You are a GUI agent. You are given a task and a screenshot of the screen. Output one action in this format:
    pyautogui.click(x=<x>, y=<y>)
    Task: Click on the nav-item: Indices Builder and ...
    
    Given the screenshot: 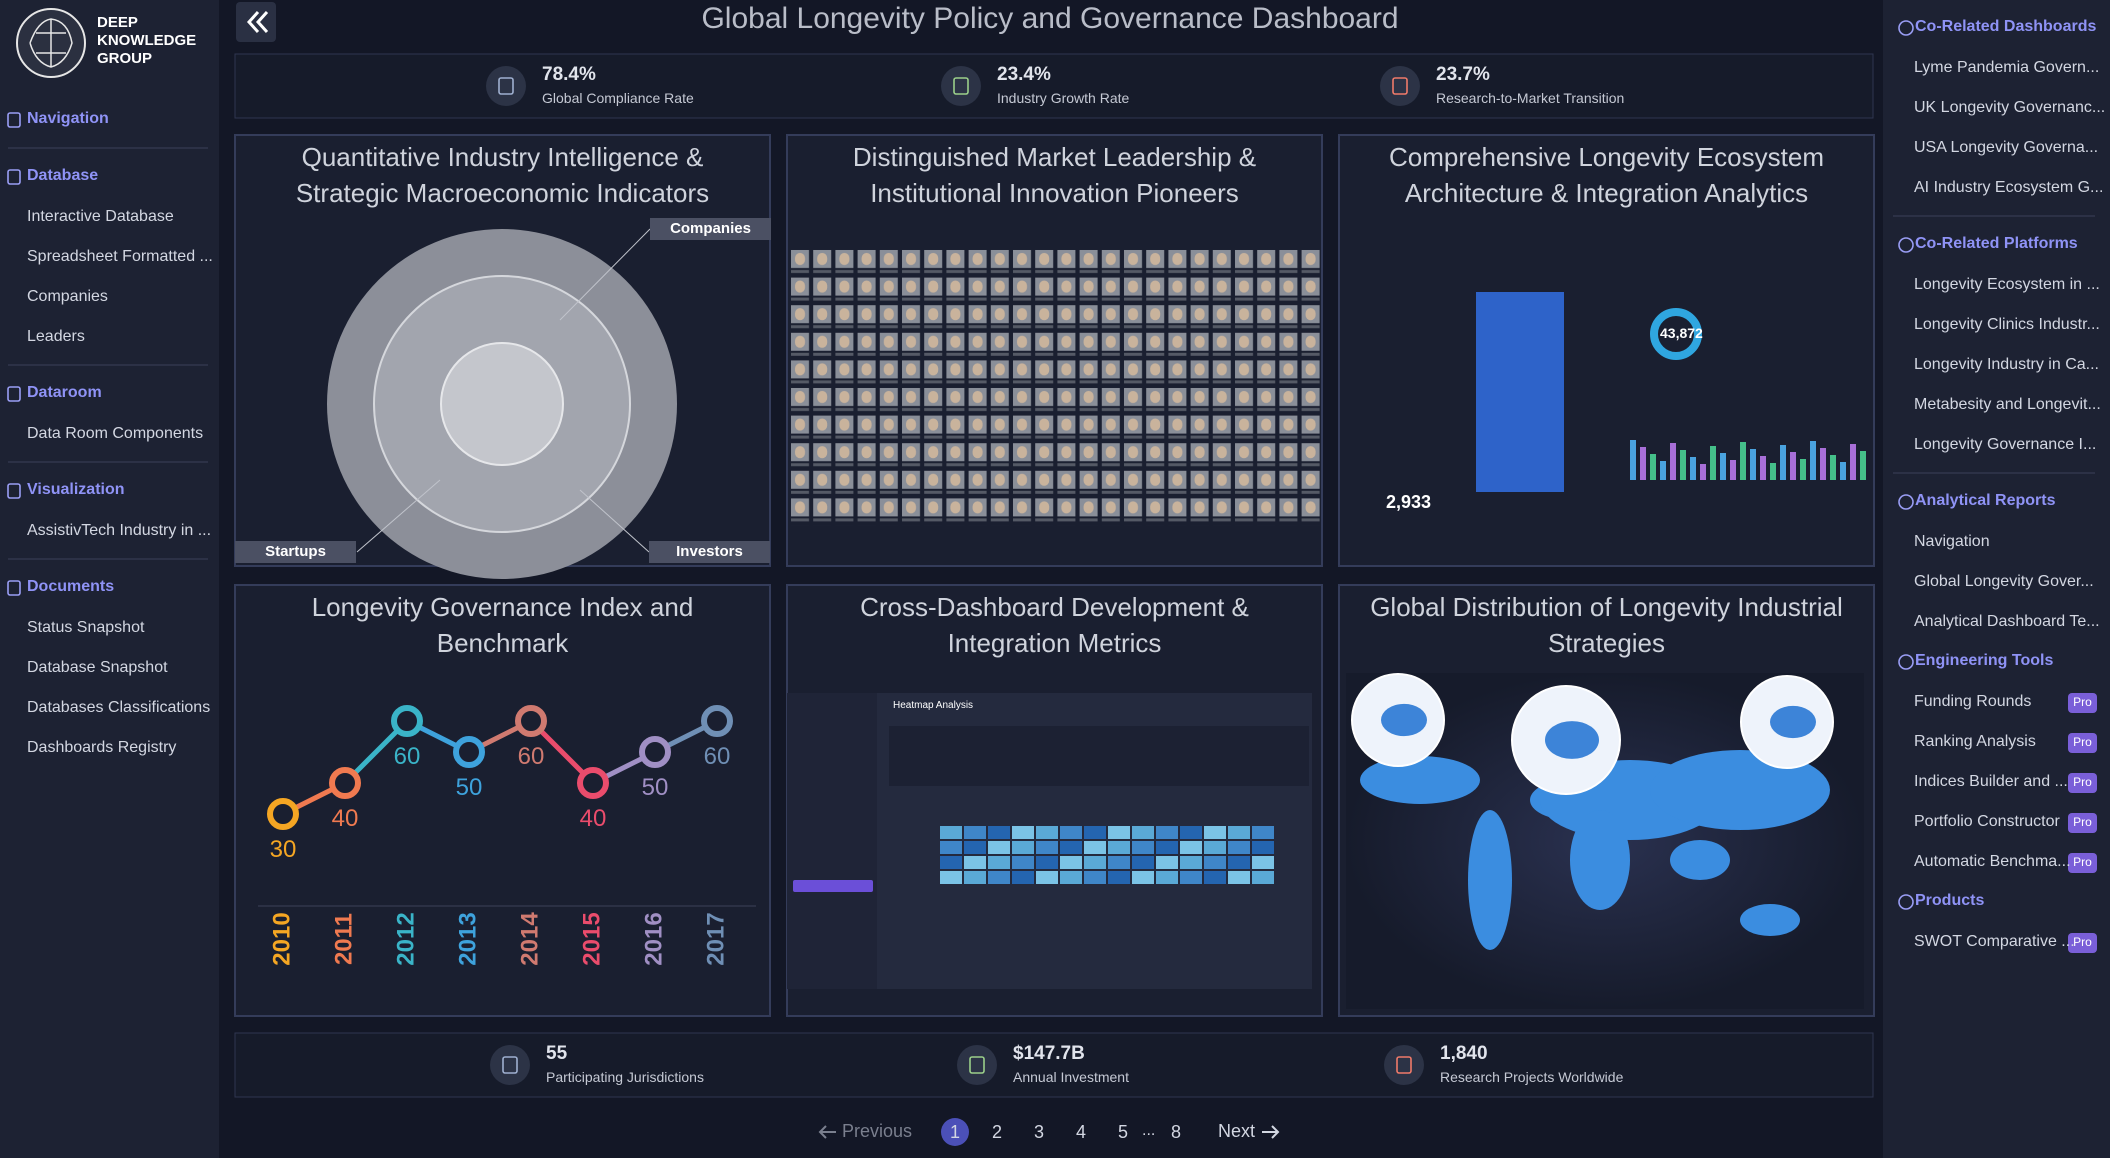 What is the action you would take?
    pyautogui.click(x=1991, y=781)
    